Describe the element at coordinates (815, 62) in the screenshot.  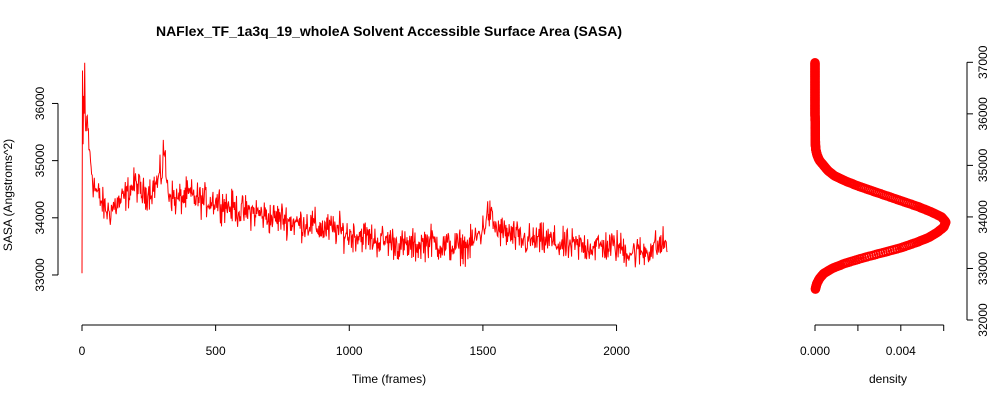
I see `density-point` at that location.